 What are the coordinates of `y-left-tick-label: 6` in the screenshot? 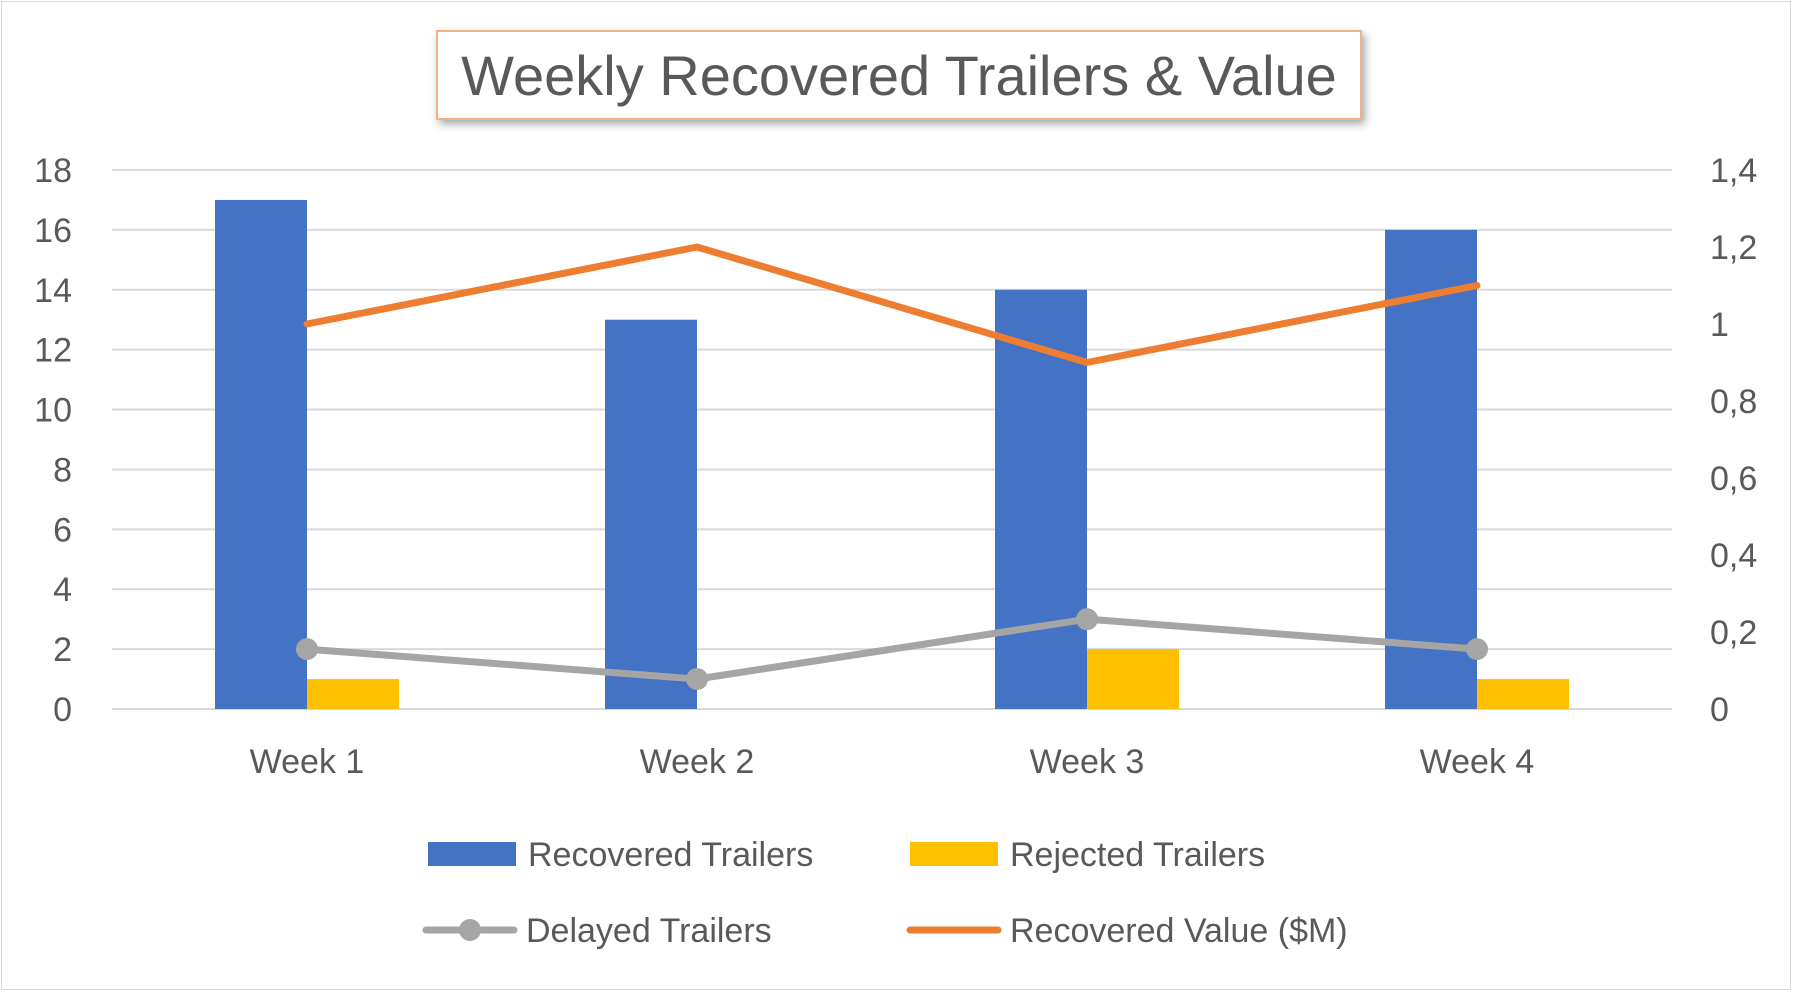 It's located at (62, 530).